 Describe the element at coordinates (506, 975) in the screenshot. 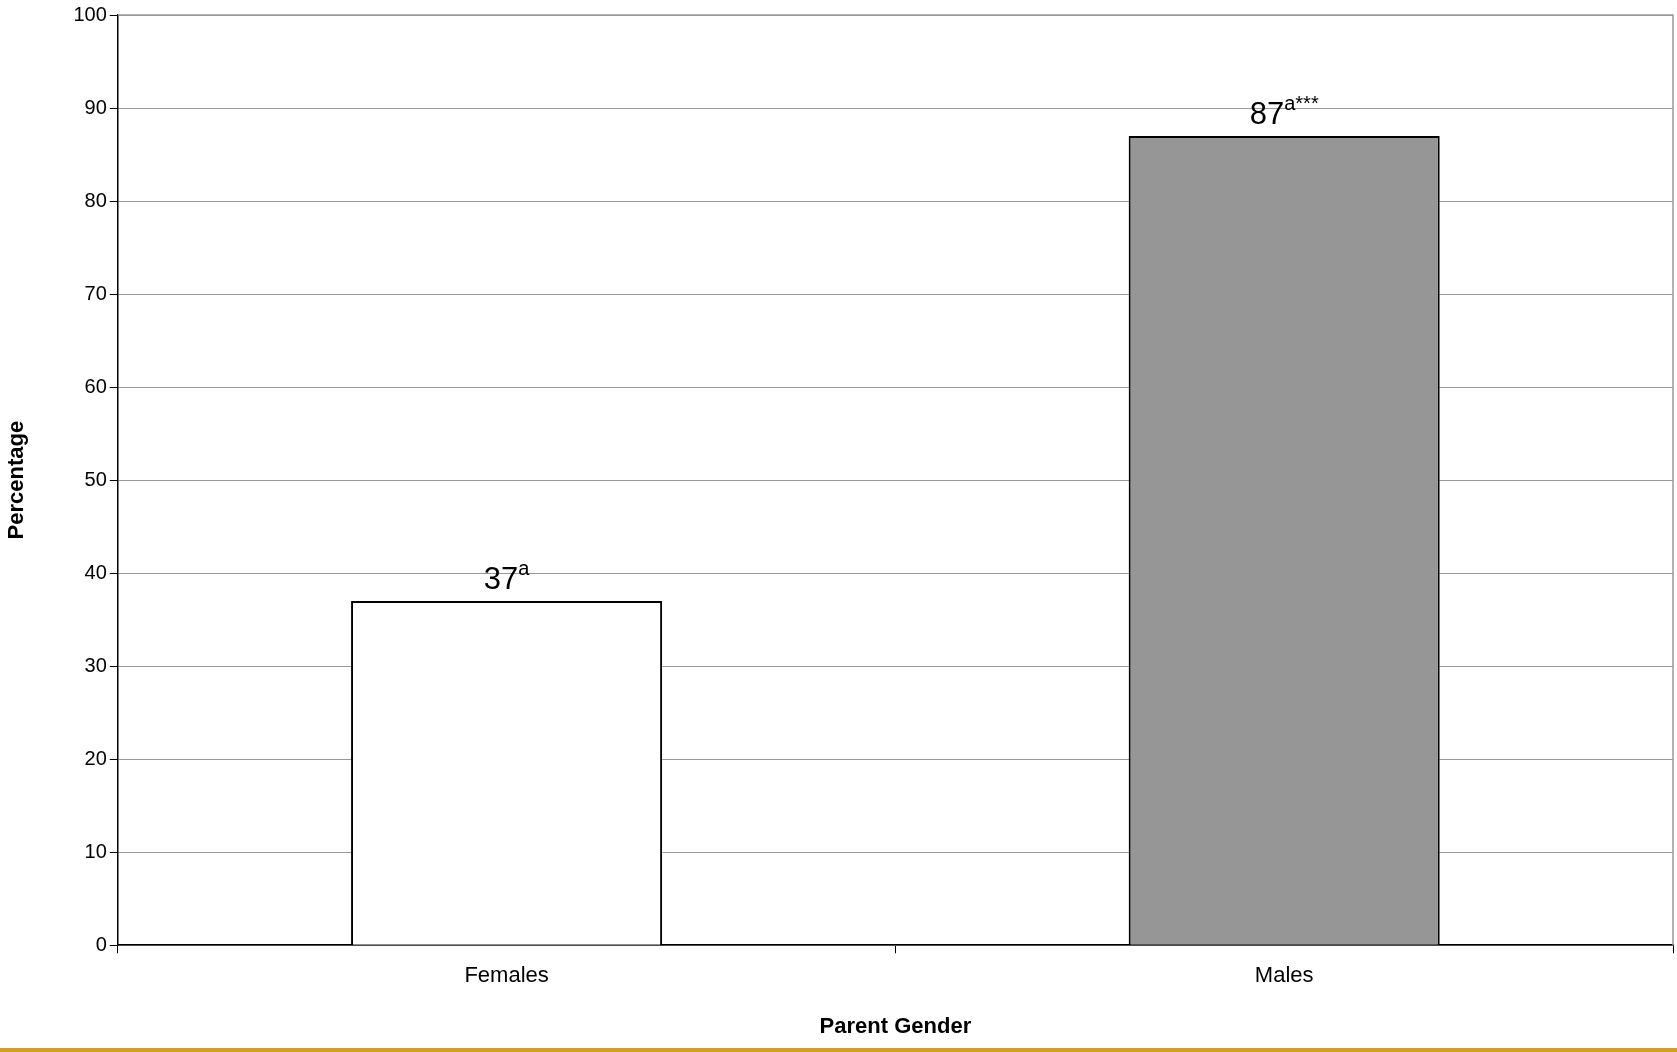

I see `x-tick-label: Females` at that location.